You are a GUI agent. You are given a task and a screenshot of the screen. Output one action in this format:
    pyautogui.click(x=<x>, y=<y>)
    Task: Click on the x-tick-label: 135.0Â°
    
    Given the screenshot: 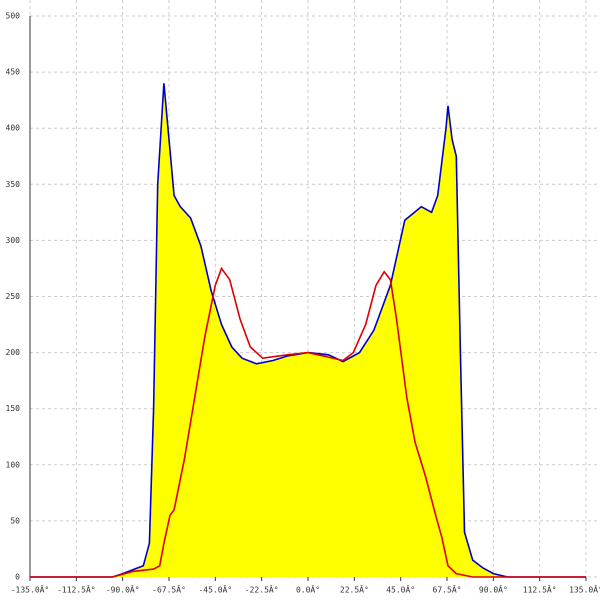 What is the action you would take?
    pyautogui.click(x=584, y=589)
    